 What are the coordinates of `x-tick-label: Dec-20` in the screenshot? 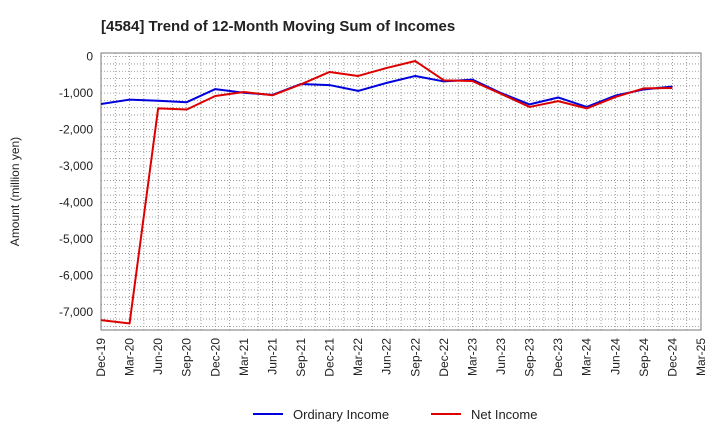 It's located at (215, 357).